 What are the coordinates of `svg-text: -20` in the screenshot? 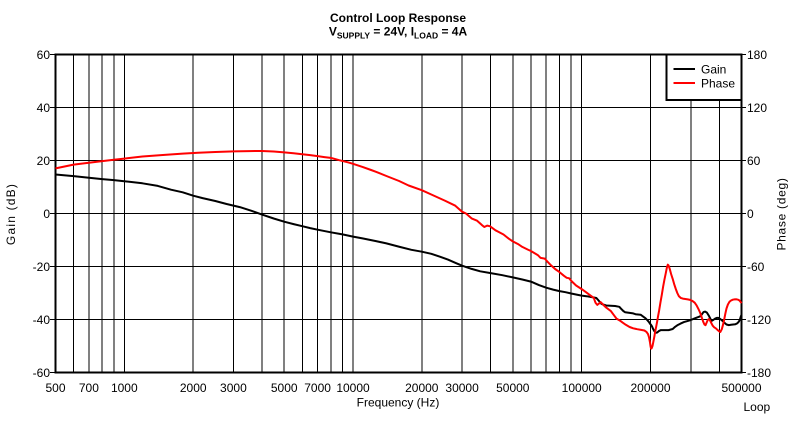 It's located at (42, 267).